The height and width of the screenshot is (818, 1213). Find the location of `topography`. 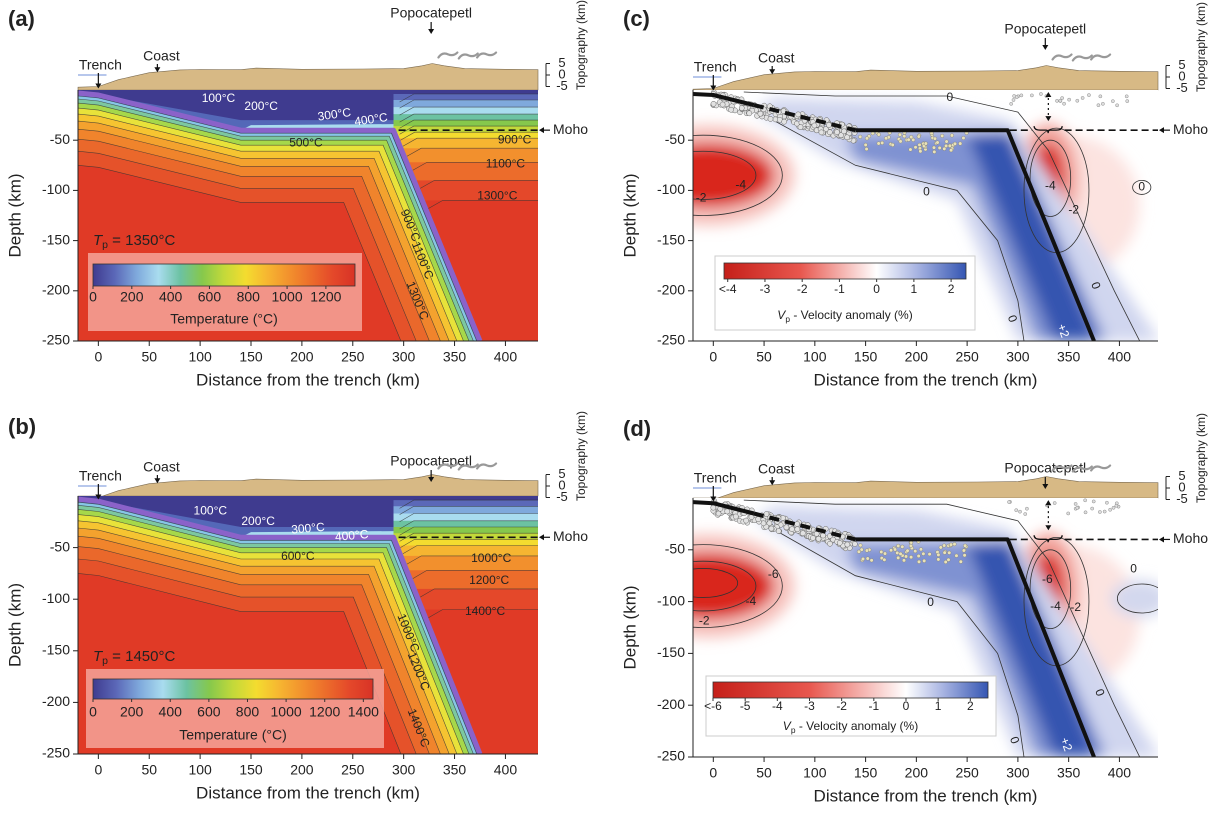

topography is located at coordinates (925, 488).